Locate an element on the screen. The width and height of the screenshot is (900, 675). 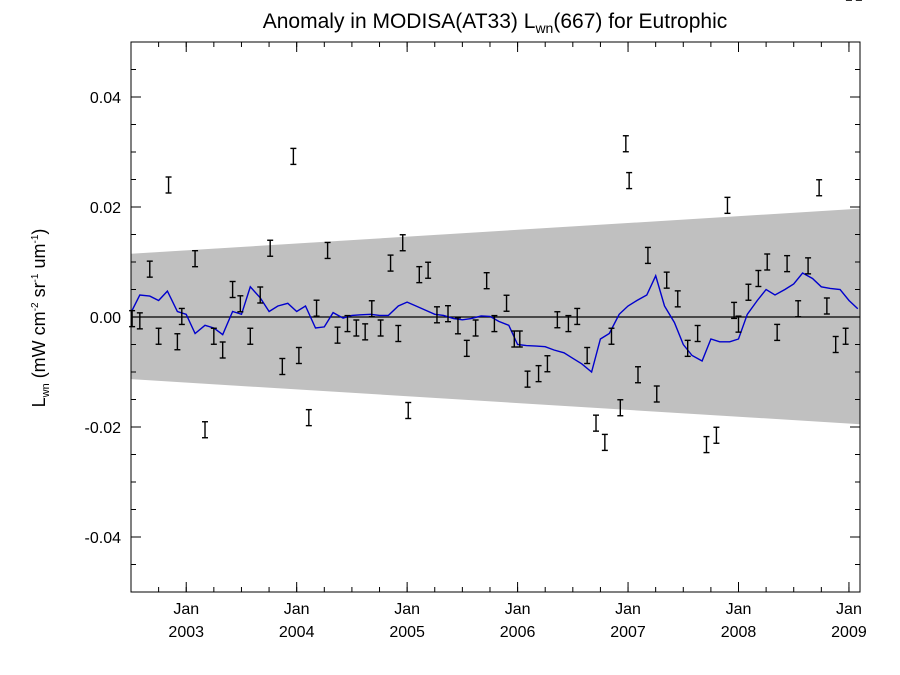
y-tick-label: 0.00 is located at coordinates (105, 318).